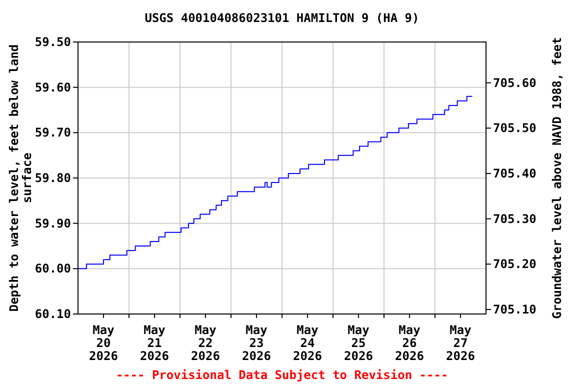 The width and height of the screenshot is (576, 384). I want to click on x-tick-label: May 21 2026, so click(154, 343).